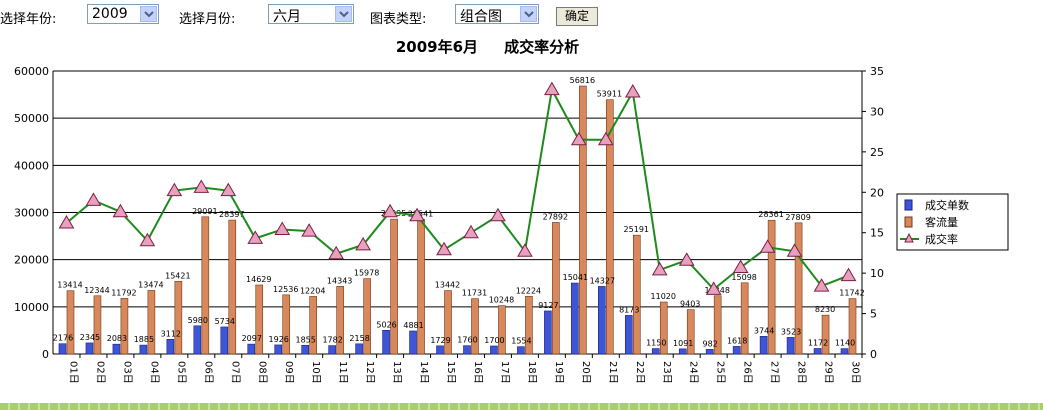  What do you see at coordinates (818, 342) in the screenshot?
I see `data-label-orders: 1172` at bounding box center [818, 342].